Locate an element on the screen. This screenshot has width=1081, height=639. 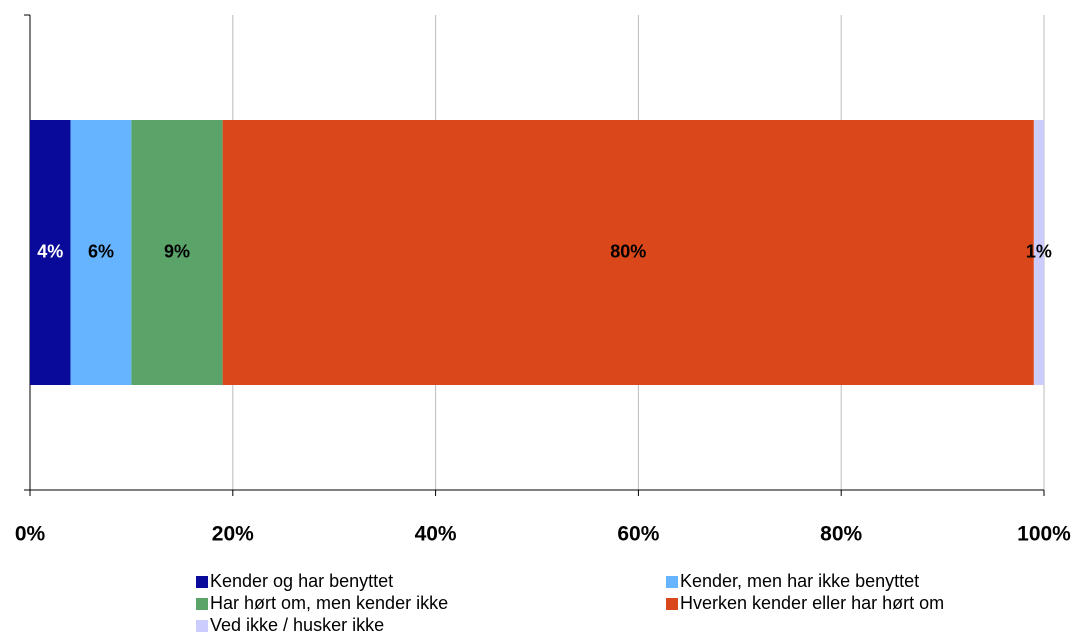
legend-label: Har hørt om, men kender ikke is located at coordinates (329, 603).